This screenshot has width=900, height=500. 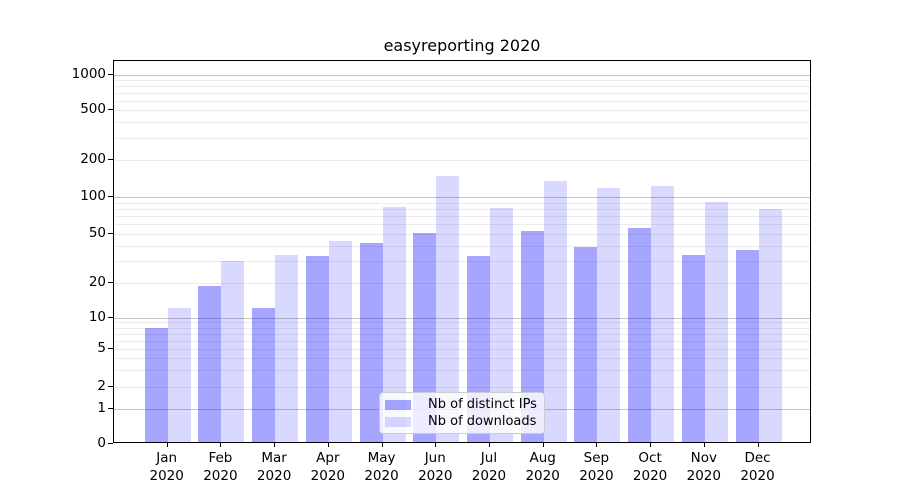 I want to click on bar-downloads-jun, so click(x=448, y=309).